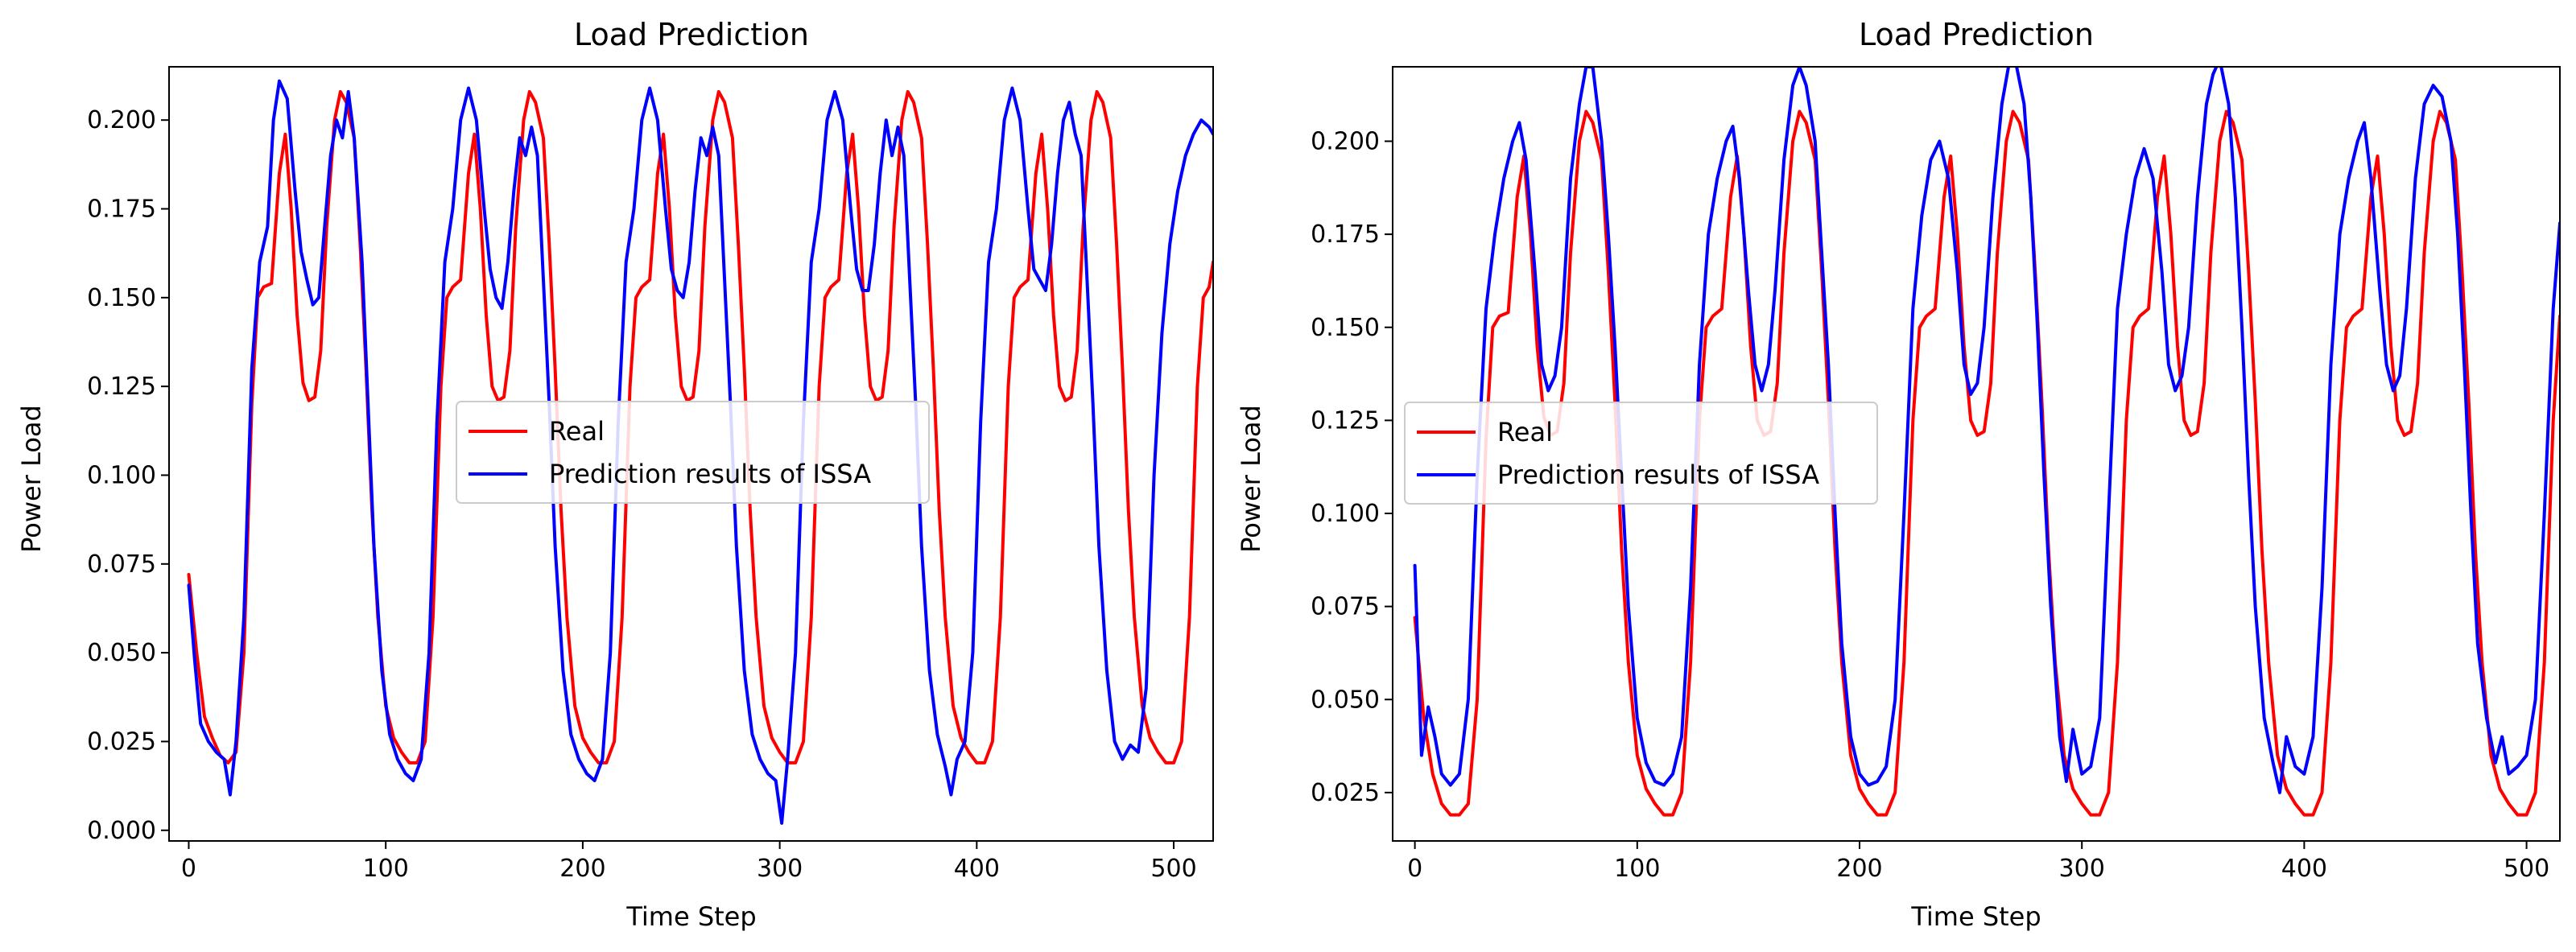 This screenshot has height=952, width=2576. What do you see at coordinates (1352, 467) in the screenshot?
I see `y-axis: 0.025 0.050 0.075 0.100 0.125 0.150 0.175 0.200` at bounding box center [1352, 467].